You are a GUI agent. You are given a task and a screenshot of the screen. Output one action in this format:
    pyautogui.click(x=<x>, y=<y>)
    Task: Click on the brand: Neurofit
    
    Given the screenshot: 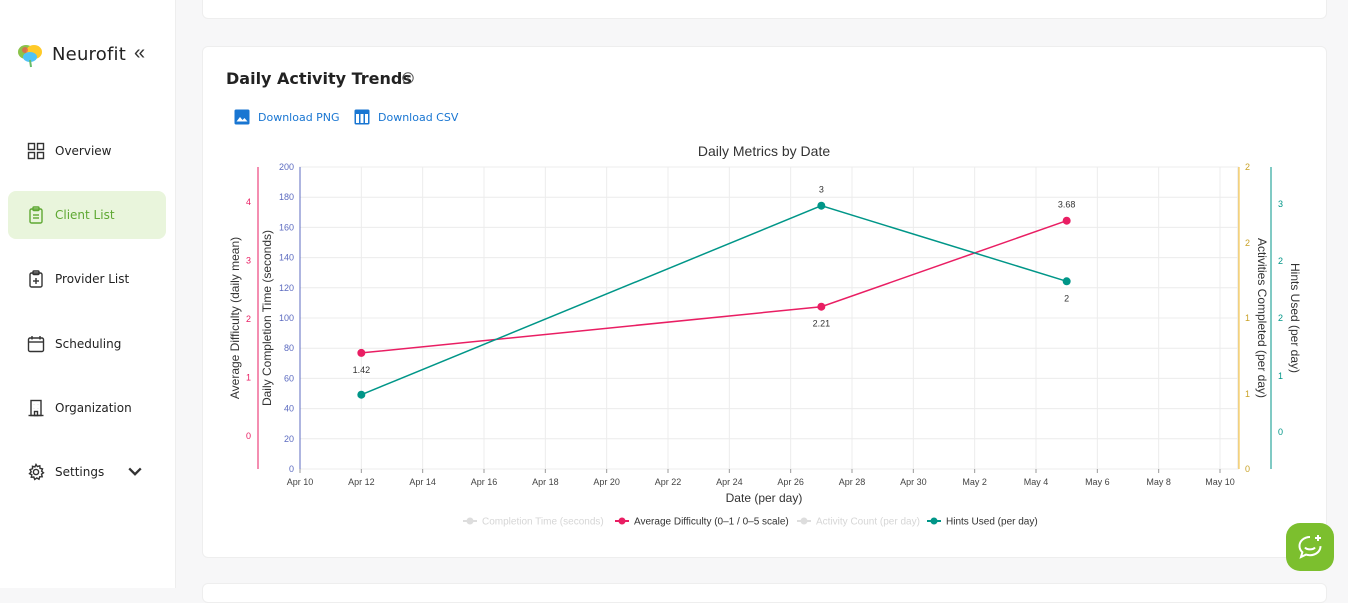 What is the action you would take?
    pyautogui.click(x=71, y=54)
    